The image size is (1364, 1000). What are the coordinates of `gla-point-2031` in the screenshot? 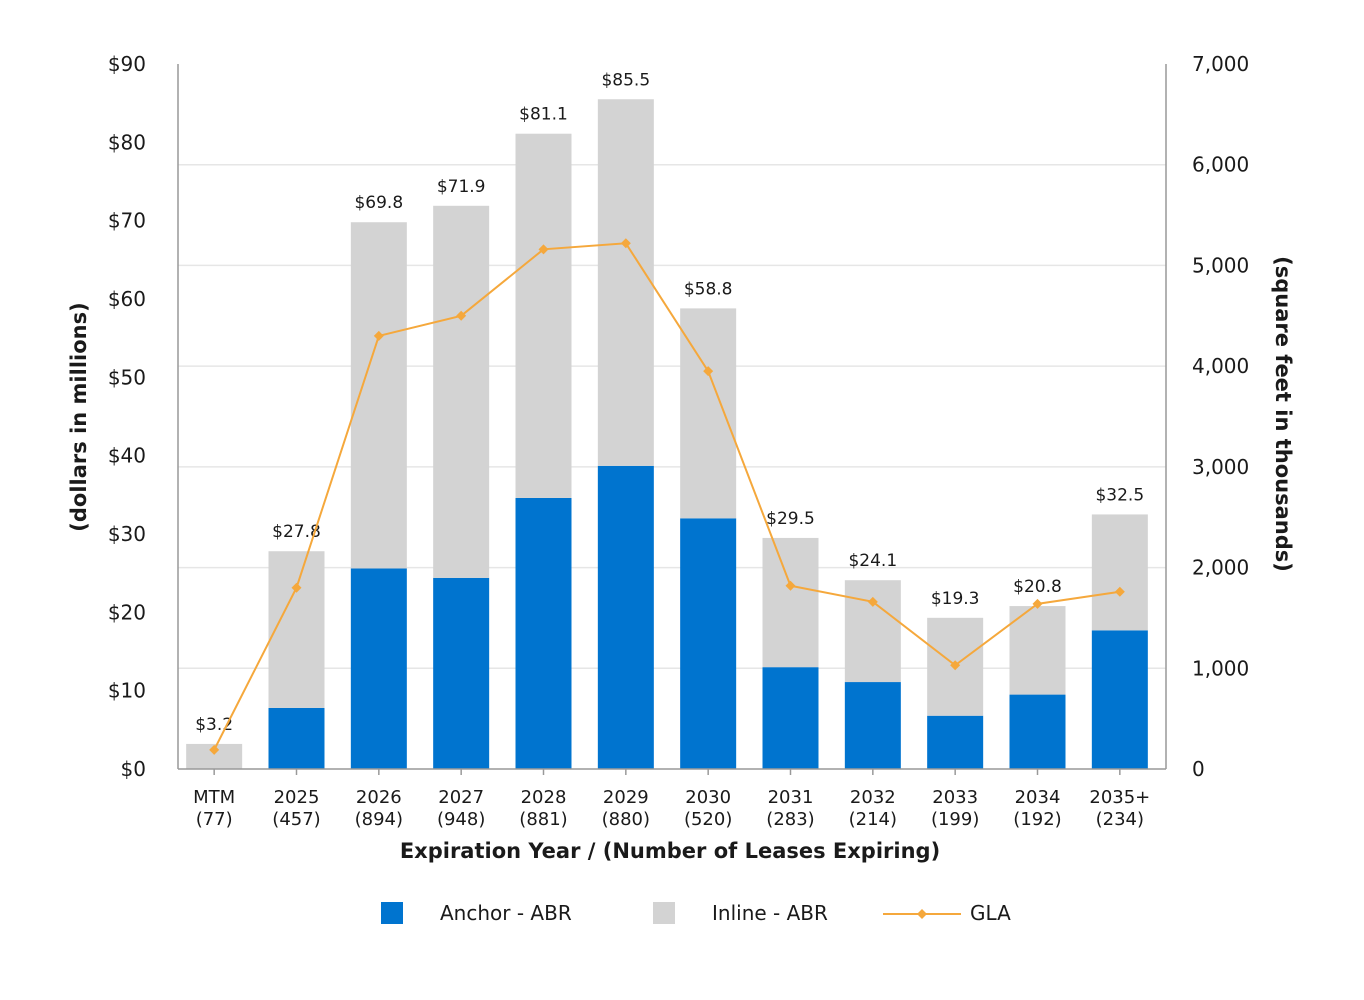 It's located at (790, 585).